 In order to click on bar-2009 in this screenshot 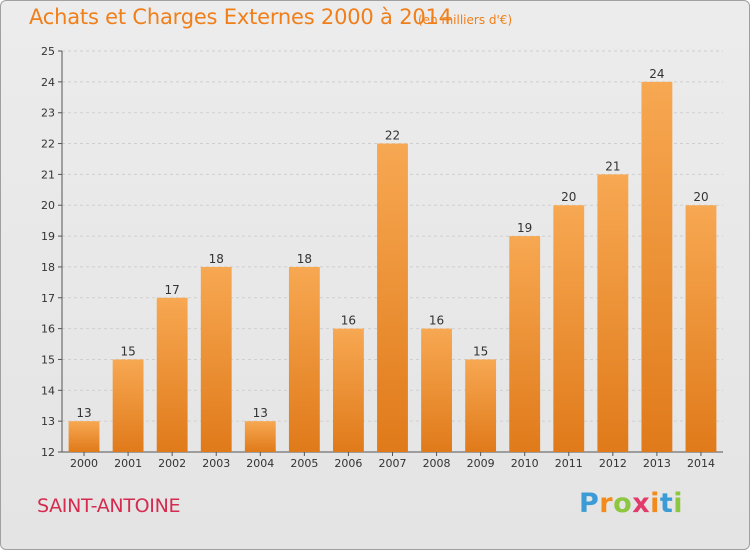, I will do `click(481, 405)`.